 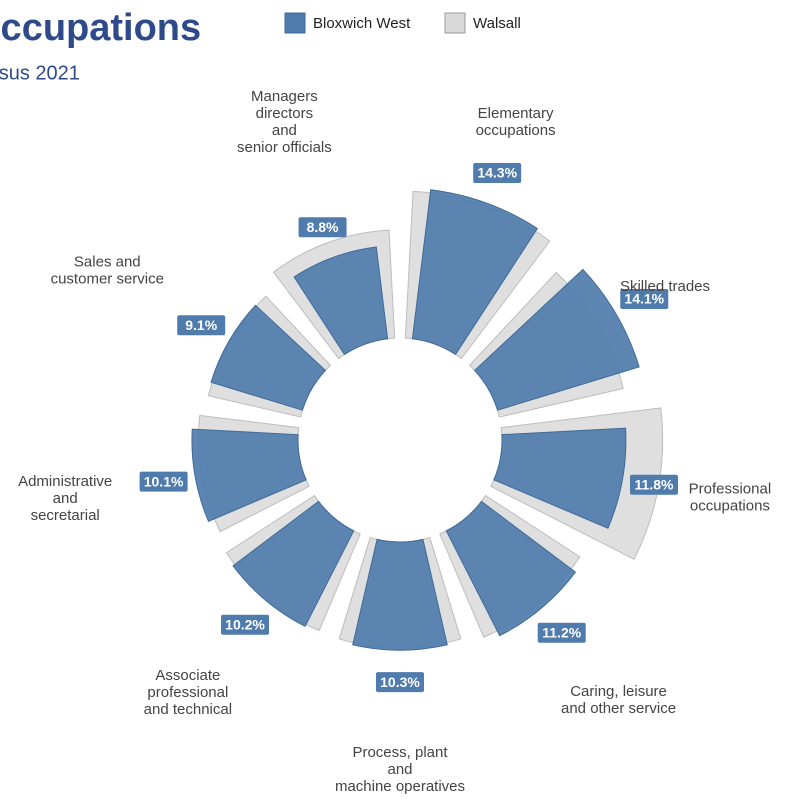 I want to click on value-label: 14.3%, so click(x=497, y=173).